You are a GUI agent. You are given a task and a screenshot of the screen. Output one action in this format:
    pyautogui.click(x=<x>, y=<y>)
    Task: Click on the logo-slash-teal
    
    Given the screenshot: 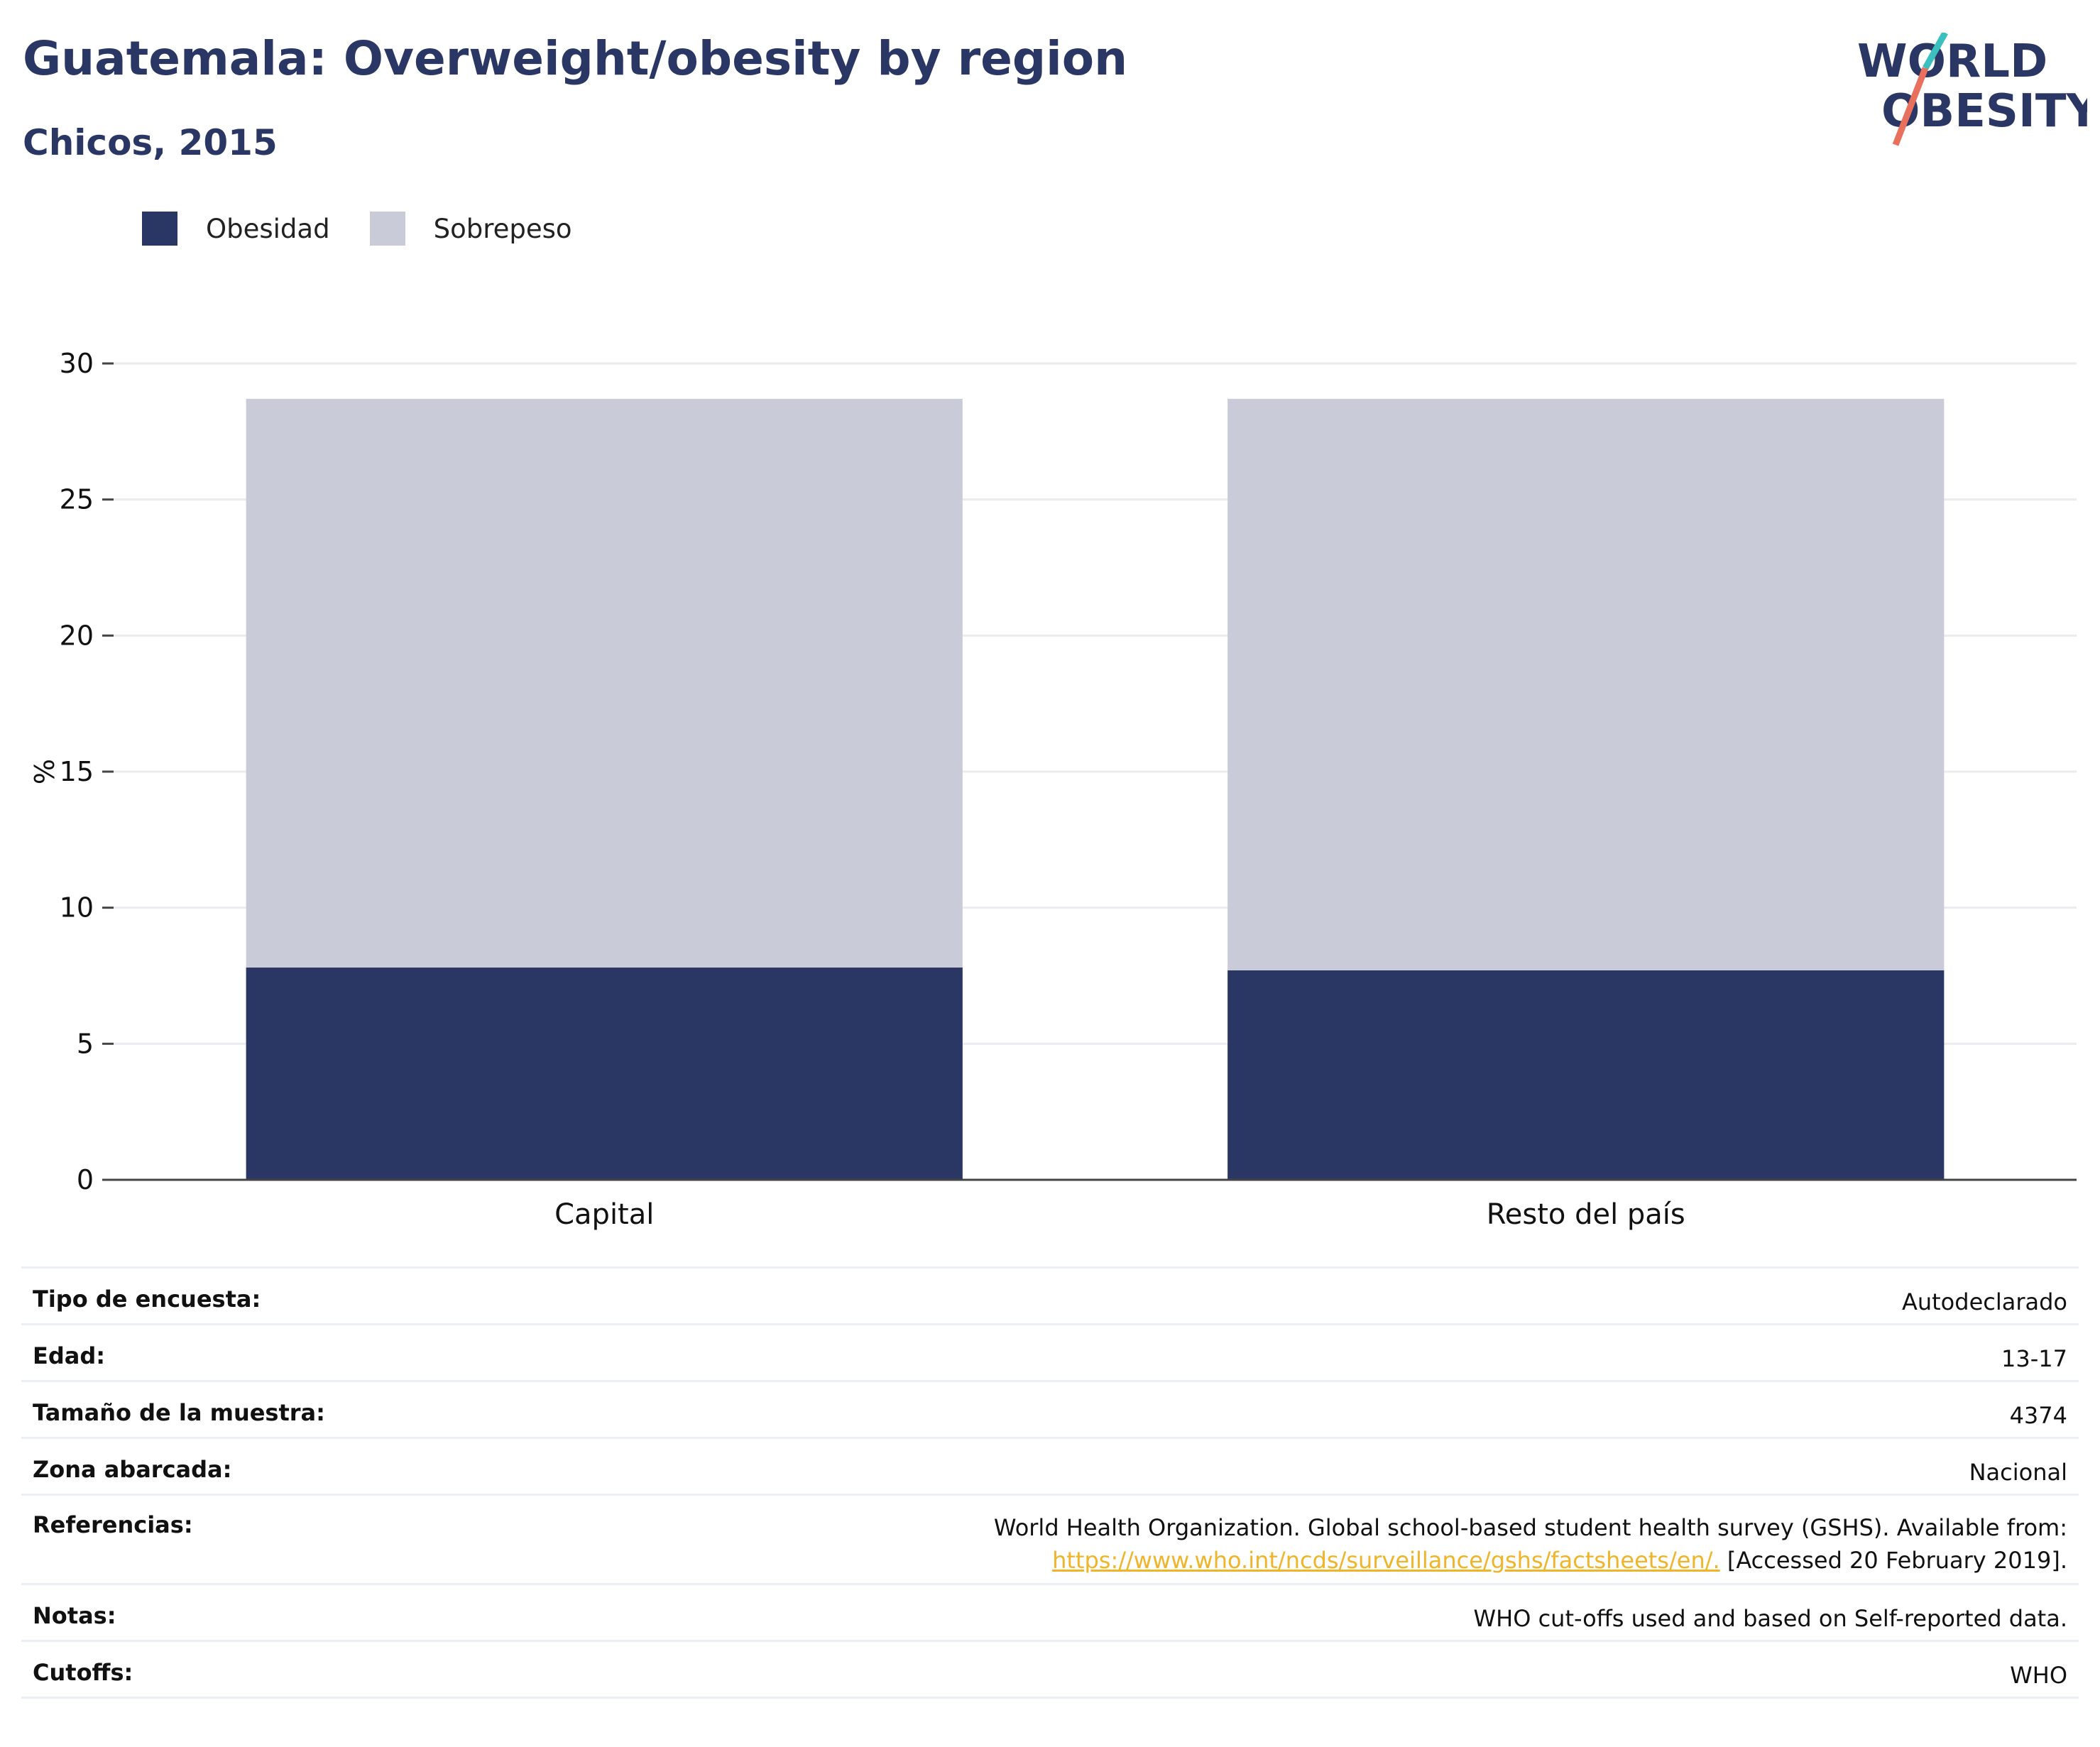 What is the action you would take?
    pyautogui.click(x=1935, y=51)
    